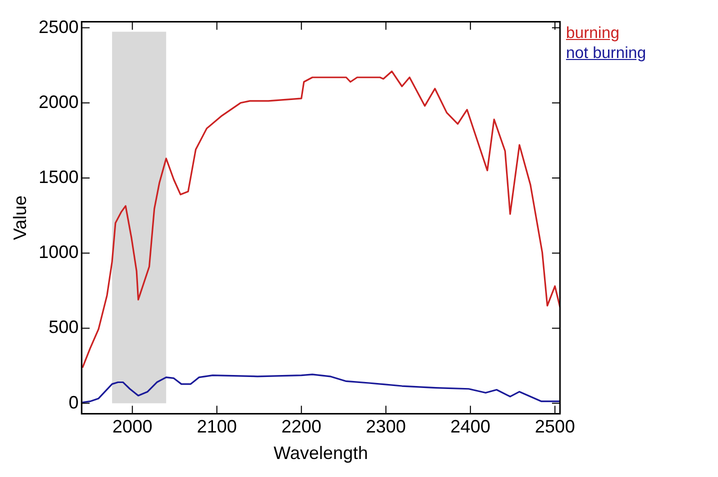 The width and height of the screenshot is (718, 477). Describe the element at coordinates (63, 327) in the screenshot. I see `y-tick-label: 500` at that location.